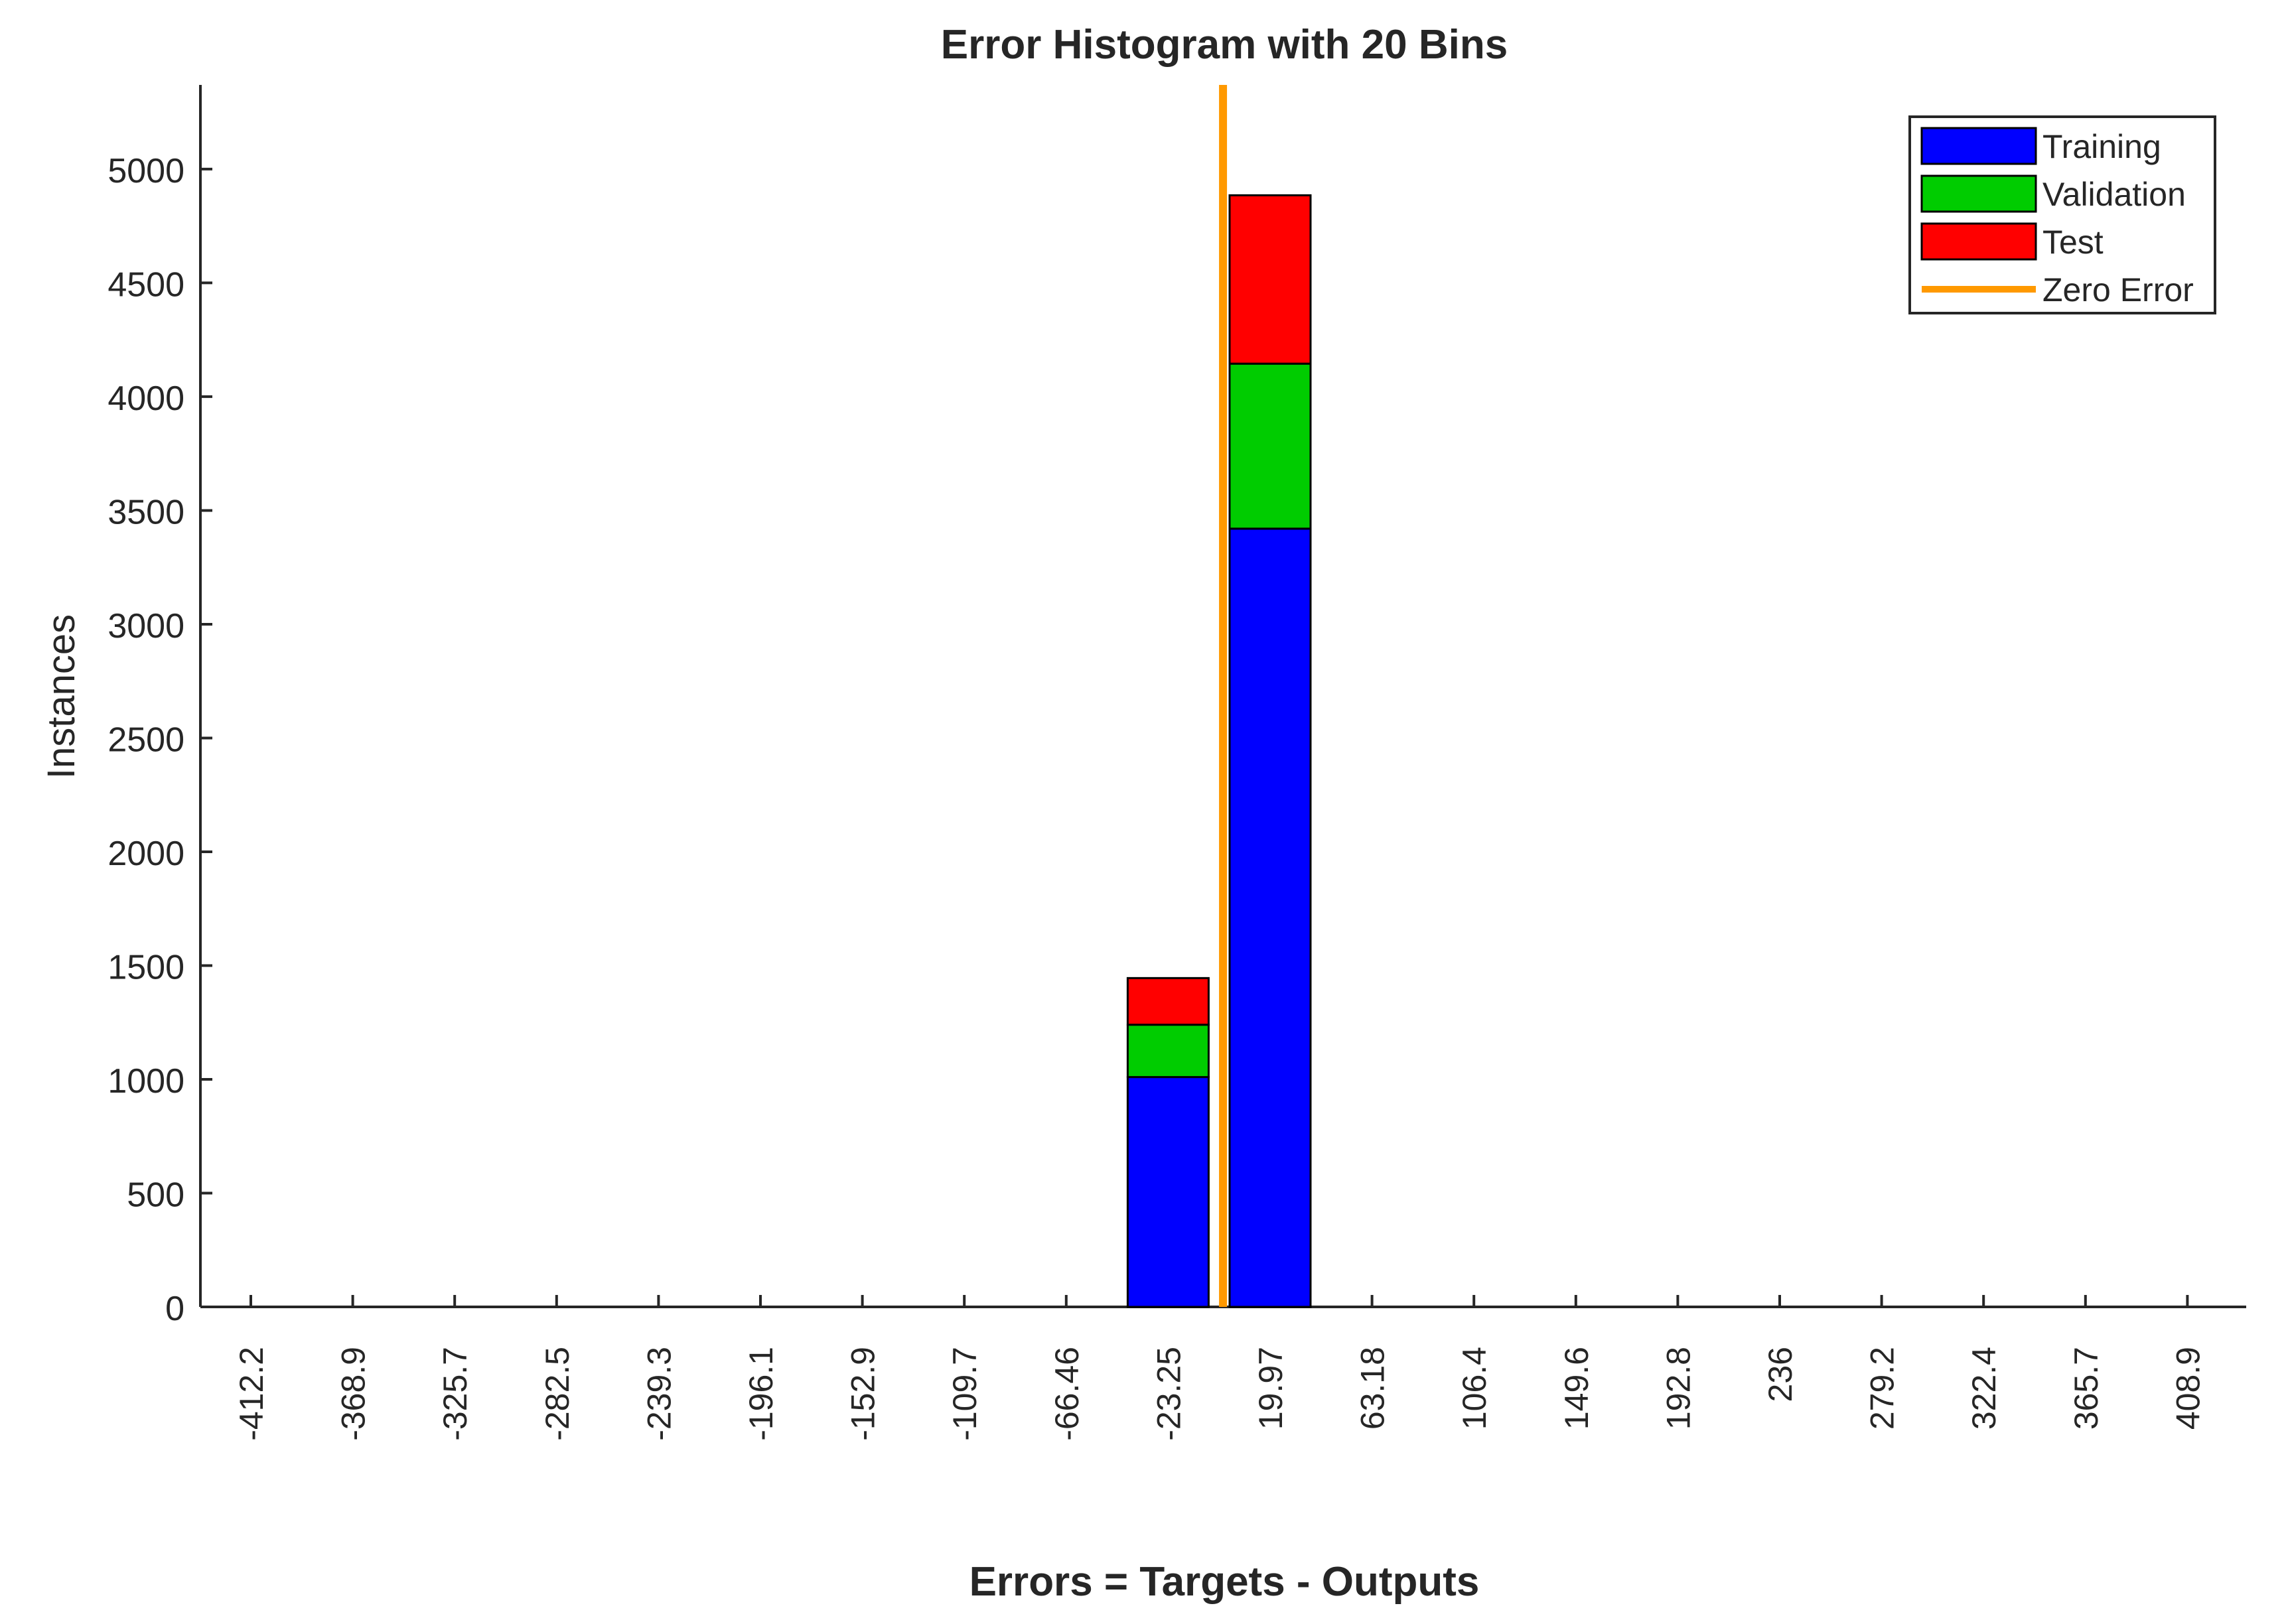 Image resolution: width=2288 pixels, height=1624 pixels. I want to click on x-tick-label: 149.6, so click(1576, 1388).